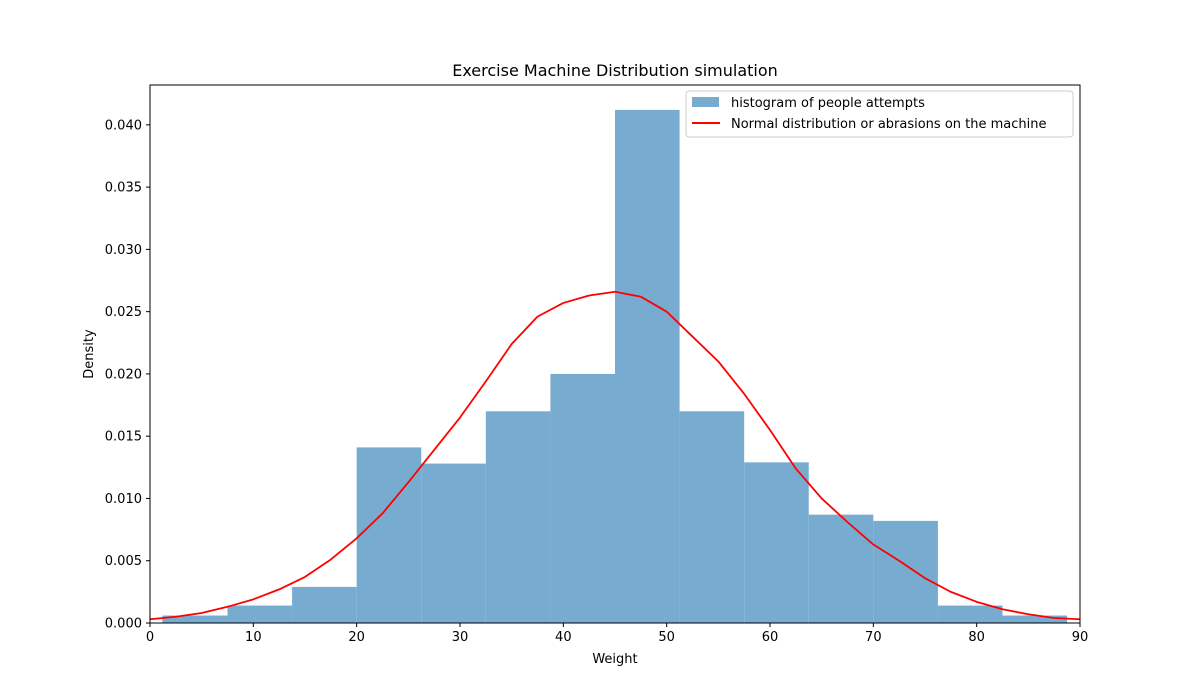  What do you see at coordinates (617, 634) in the screenshot?
I see `x-axis-ticks: 0 10 20 30 40 50 60 70 80 90` at bounding box center [617, 634].